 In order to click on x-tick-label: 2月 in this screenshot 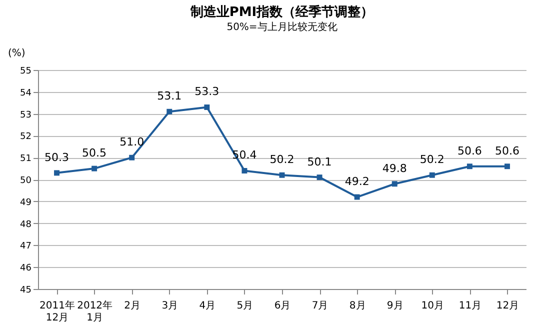, I will do `click(132, 306)`.